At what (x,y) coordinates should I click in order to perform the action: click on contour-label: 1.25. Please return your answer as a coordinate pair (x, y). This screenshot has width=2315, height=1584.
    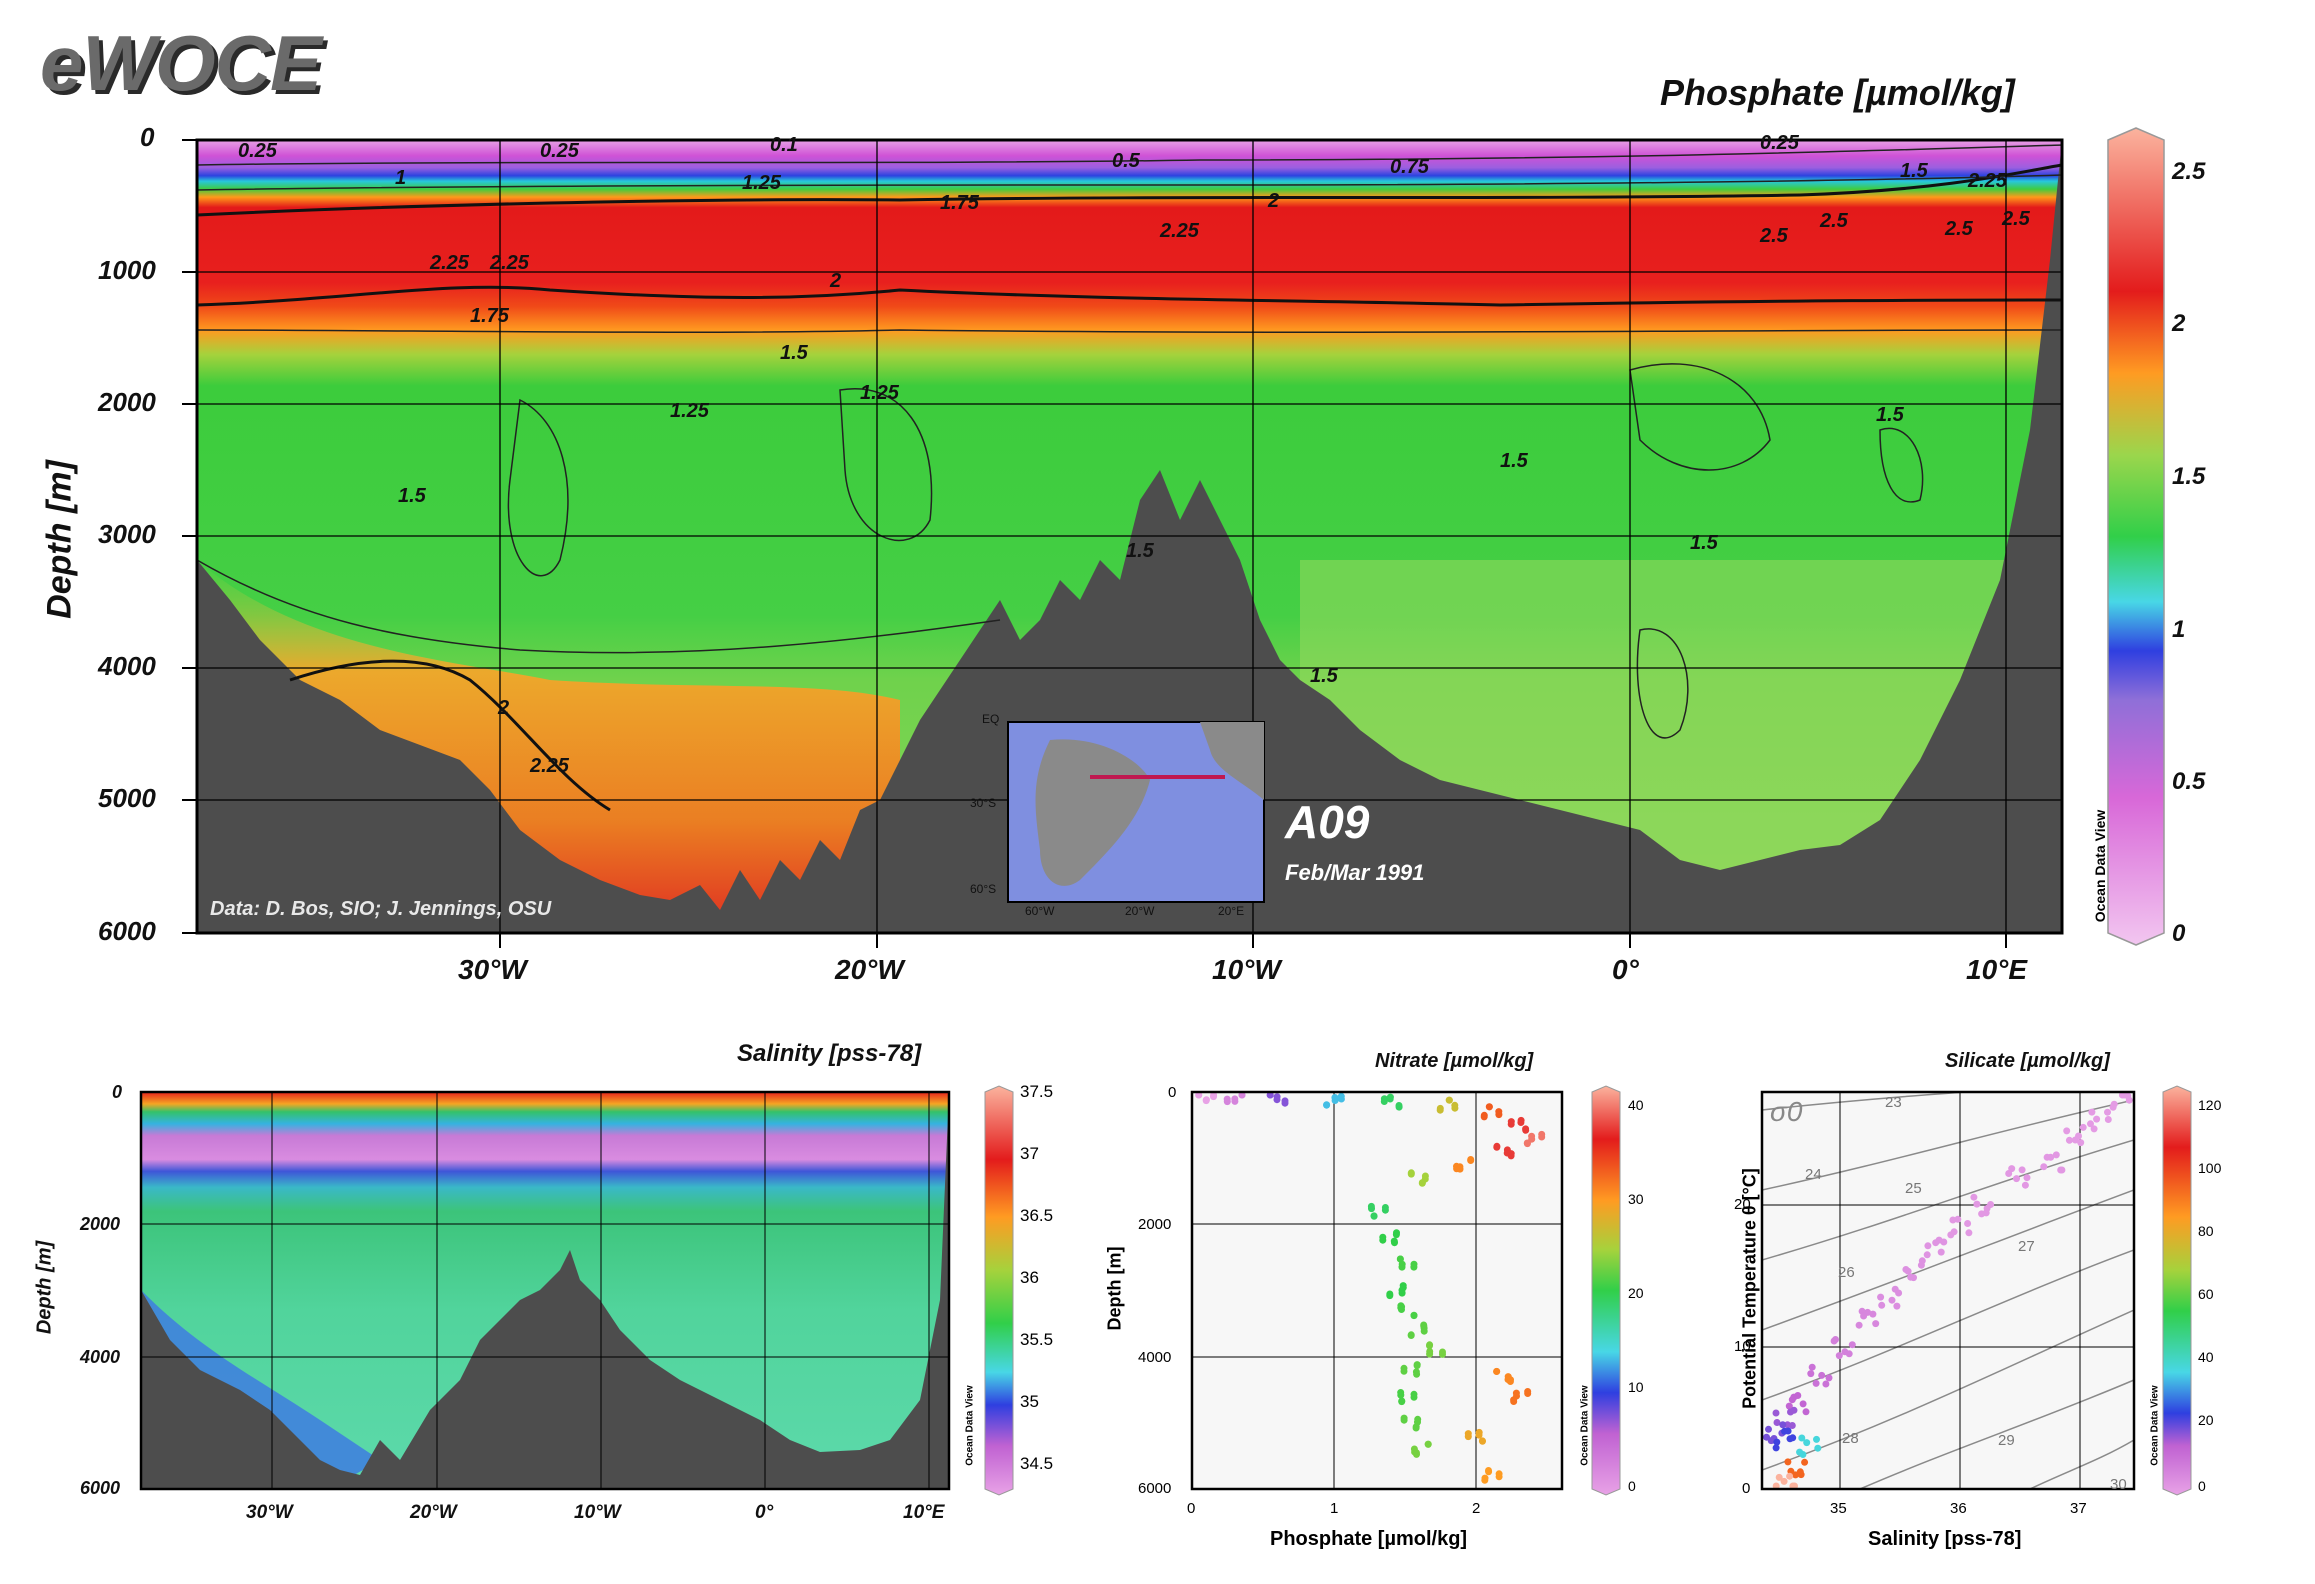
    Looking at the image, I should click on (689, 411).